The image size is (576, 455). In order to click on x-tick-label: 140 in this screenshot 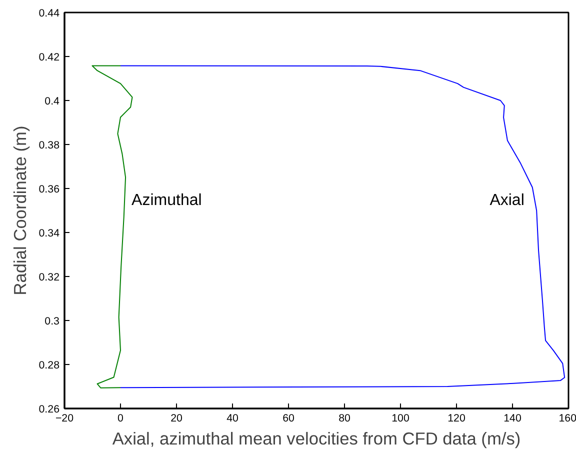, I will do `click(513, 418)`.